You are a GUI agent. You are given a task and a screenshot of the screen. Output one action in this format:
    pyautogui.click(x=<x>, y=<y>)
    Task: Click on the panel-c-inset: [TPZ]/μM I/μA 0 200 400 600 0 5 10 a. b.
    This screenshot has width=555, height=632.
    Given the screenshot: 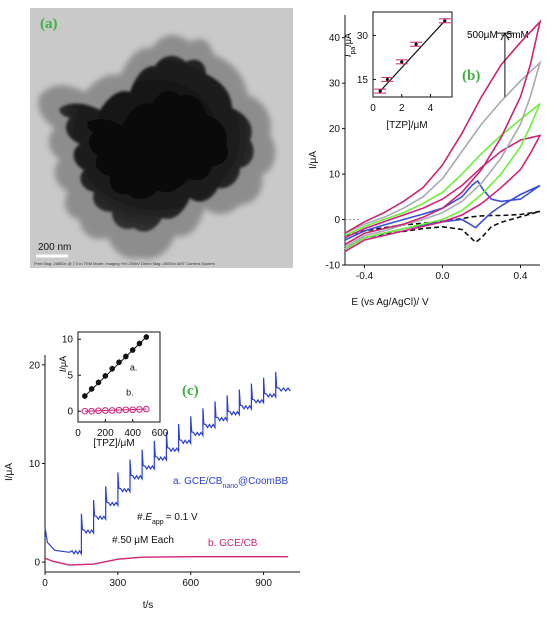 What is the action you would take?
    pyautogui.click(x=113, y=390)
    